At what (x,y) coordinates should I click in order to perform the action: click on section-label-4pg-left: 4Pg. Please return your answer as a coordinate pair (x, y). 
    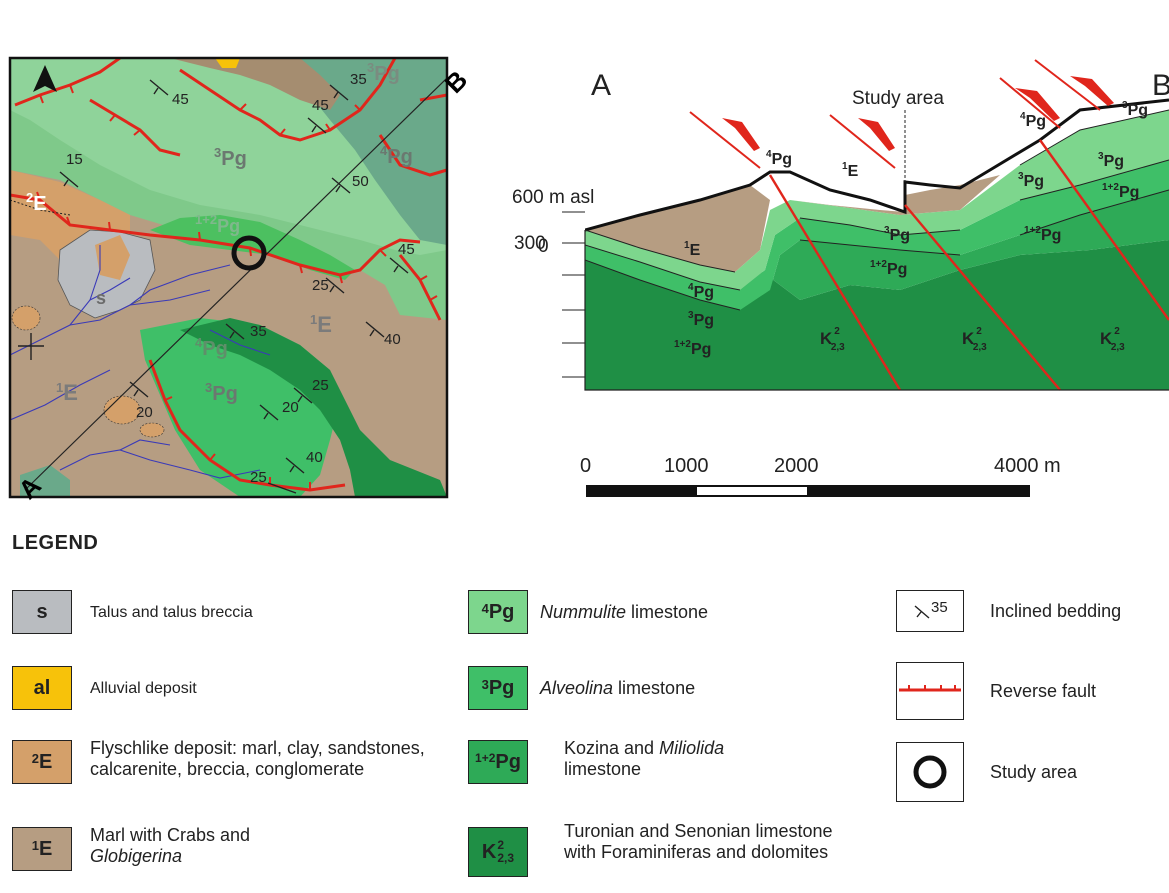
    Looking at the image, I should click on (701, 291).